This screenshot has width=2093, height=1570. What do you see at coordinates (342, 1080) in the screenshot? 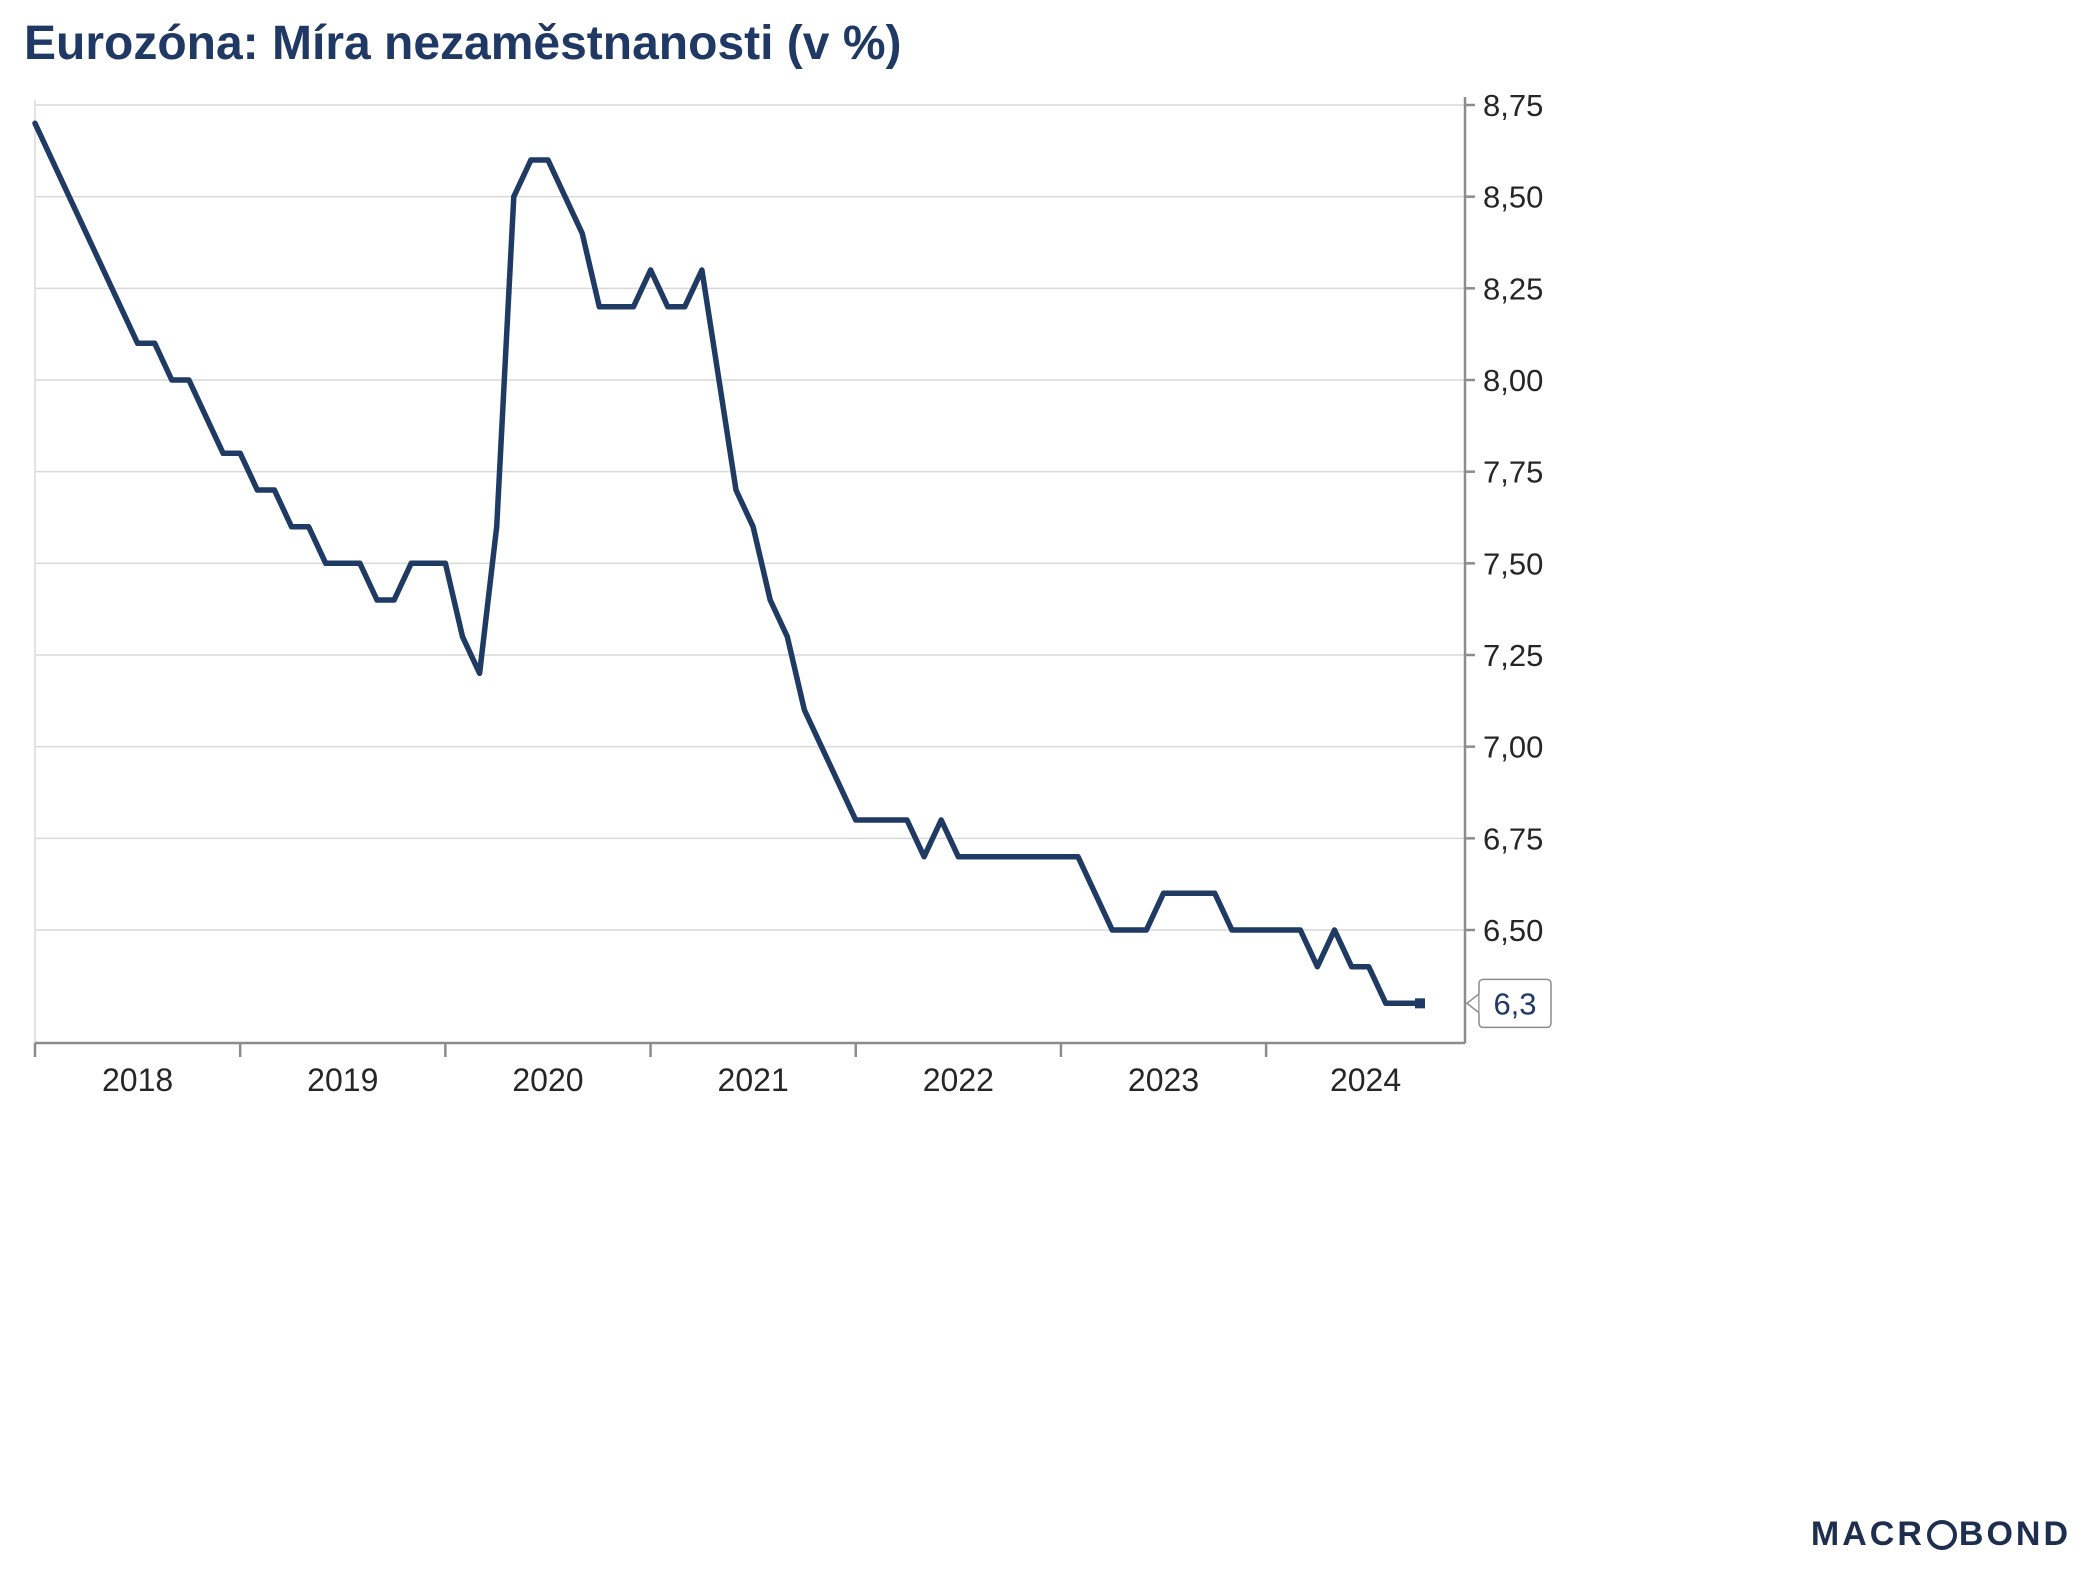
I see `x-tick-label: 2019` at bounding box center [342, 1080].